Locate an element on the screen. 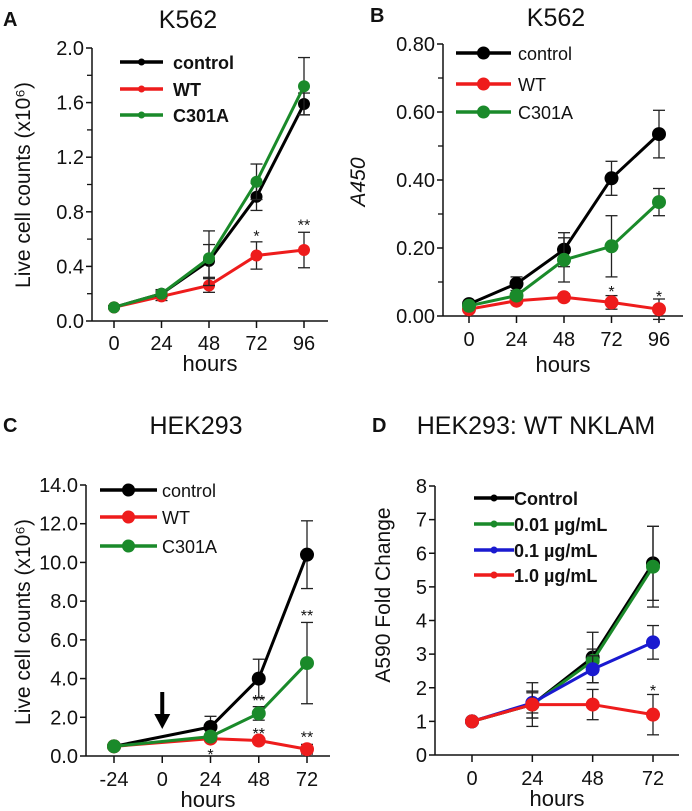  legend-label: 1.0 µg/mL is located at coordinates (555, 576).